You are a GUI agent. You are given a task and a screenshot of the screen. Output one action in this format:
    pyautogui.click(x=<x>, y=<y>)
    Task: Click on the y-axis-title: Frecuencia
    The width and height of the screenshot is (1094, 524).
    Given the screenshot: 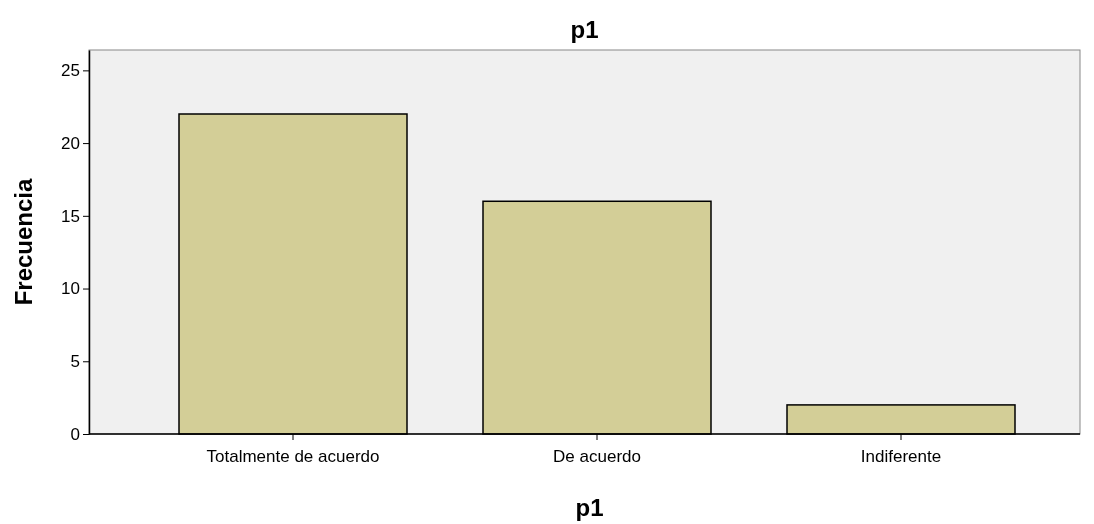 What is the action you would take?
    pyautogui.click(x=23, y=241)
    